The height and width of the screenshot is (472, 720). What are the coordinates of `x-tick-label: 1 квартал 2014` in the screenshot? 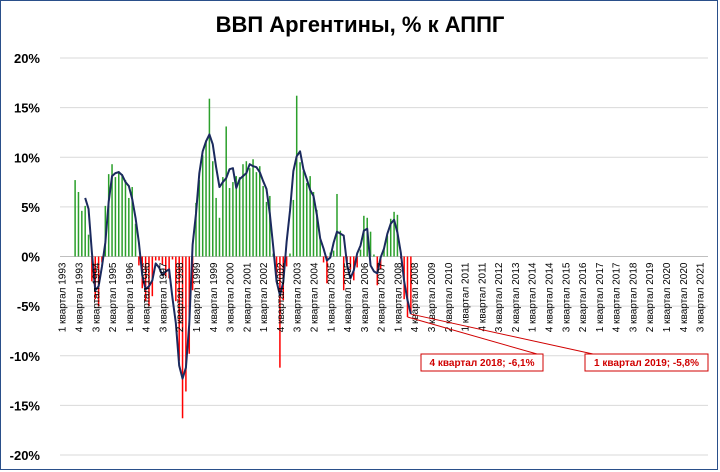 It's located at (533, 297).